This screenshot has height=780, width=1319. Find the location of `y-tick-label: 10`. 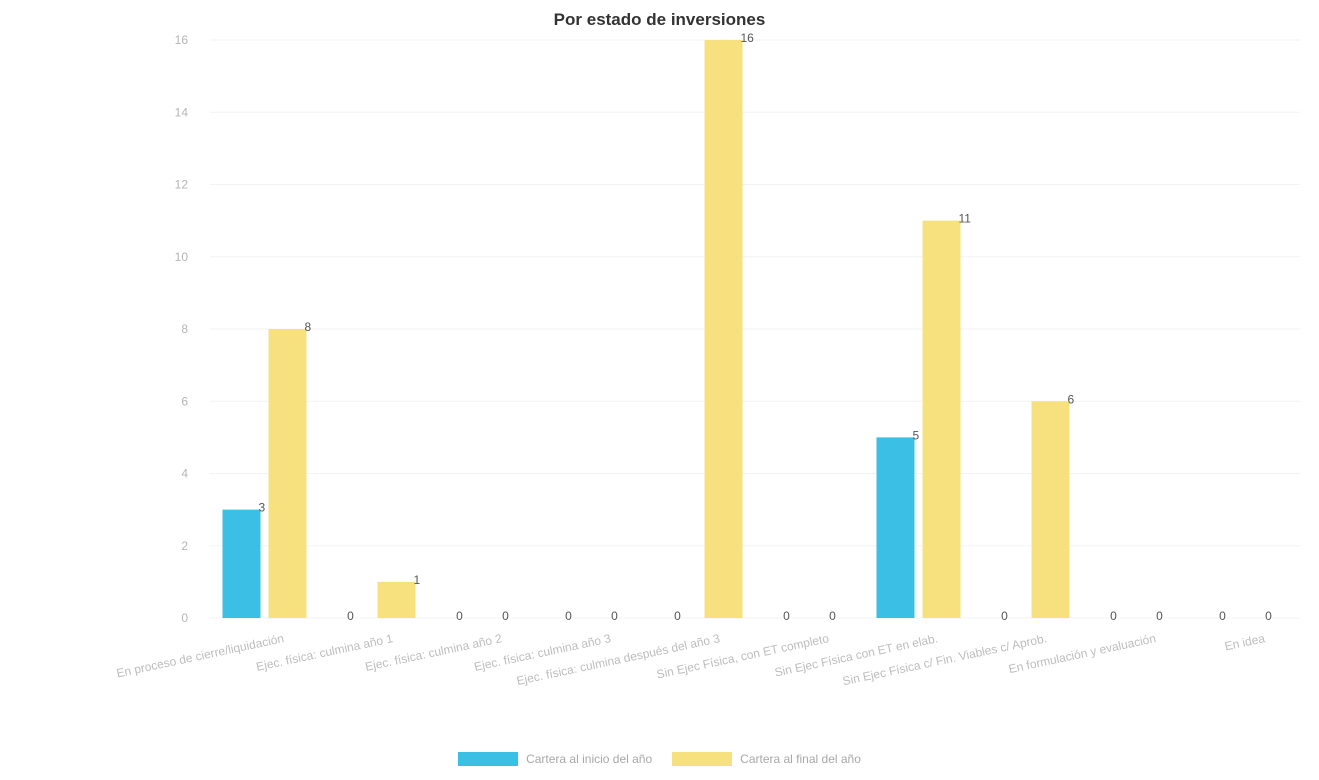

y-tick-label: 10 is located at coordinates (182, 257).